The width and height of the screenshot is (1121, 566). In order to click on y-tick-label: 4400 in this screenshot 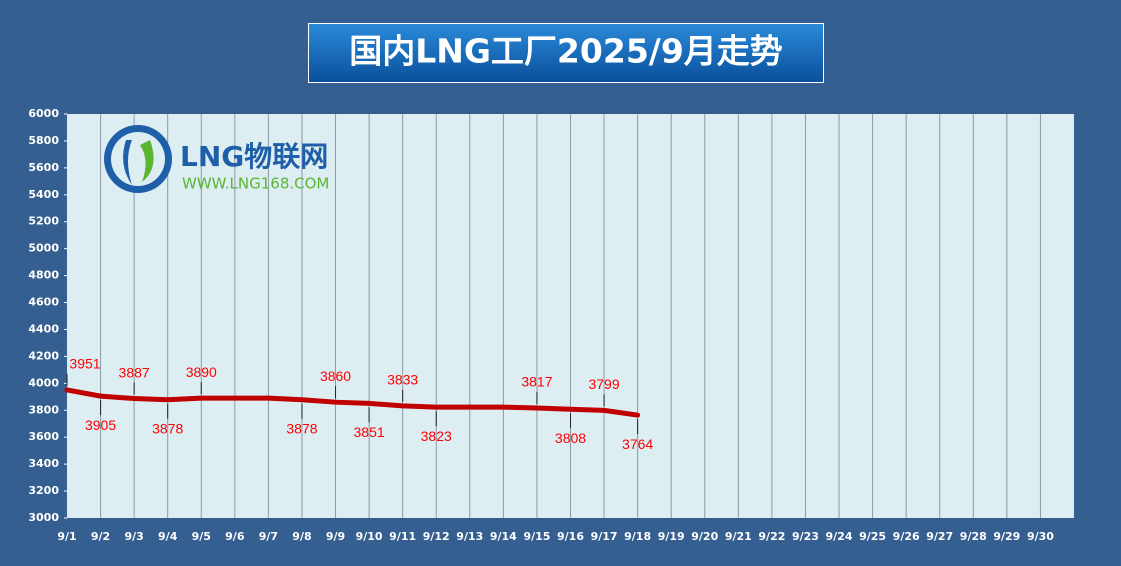, I will do `click(43, 328)`.